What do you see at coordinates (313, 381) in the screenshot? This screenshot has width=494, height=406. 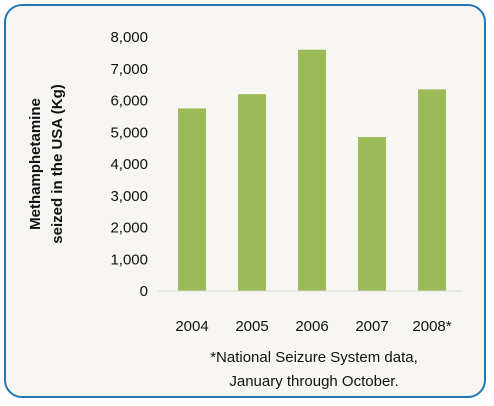 I see `footnote-line-2: January through October.` at bounding box center [313, 381].